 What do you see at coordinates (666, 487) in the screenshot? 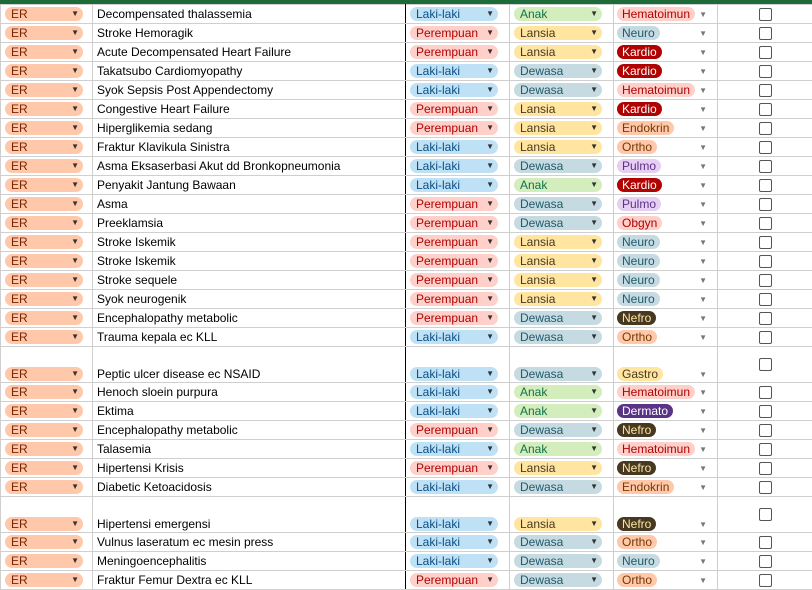
I see `specialty-cell: Endokrin▼` at bounding box center [666, 487].